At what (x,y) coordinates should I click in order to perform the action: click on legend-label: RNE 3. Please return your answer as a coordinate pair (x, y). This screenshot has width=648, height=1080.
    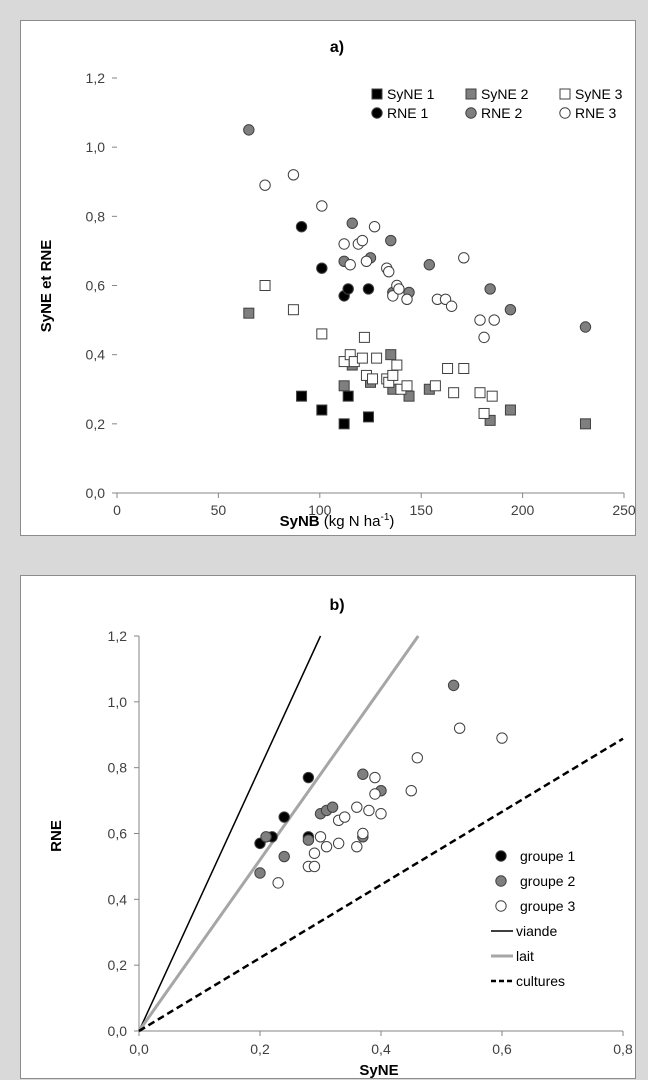
    Looking at the image, I should click on (595, 113).